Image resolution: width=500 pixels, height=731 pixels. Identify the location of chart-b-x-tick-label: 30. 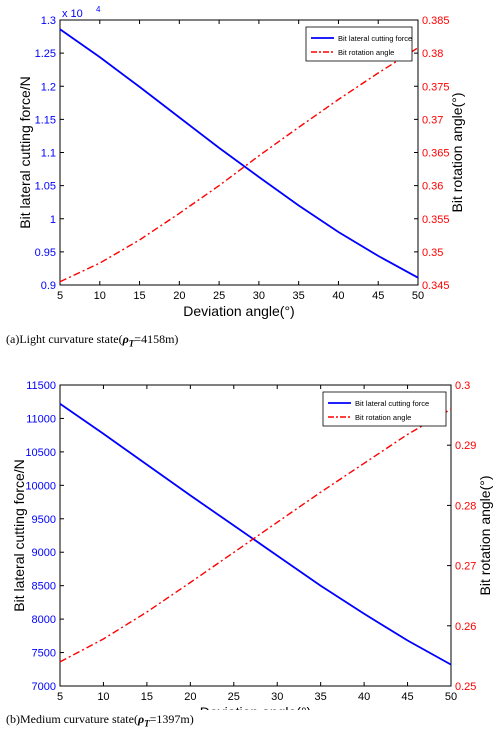
(277, 697).